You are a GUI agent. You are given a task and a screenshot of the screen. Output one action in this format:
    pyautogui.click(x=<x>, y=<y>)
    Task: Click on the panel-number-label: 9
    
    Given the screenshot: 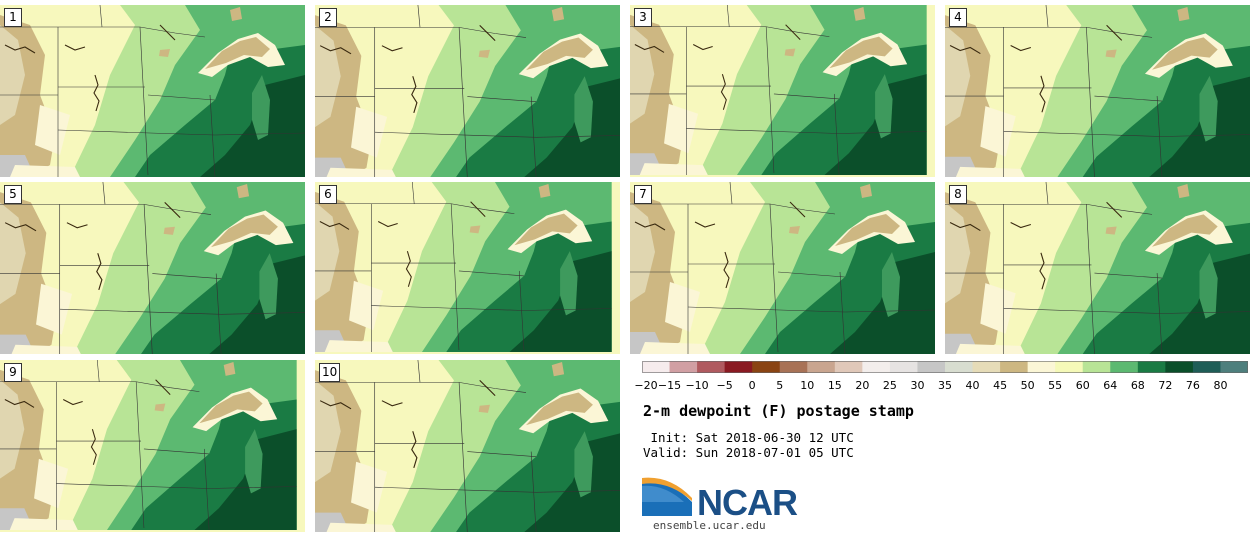 What is the action you would take?
    pyautogui.click(x=13, y=372)
    